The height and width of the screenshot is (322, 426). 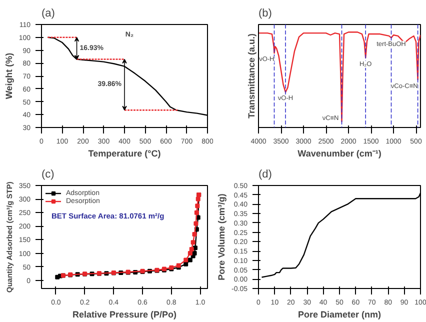 What do you see at coordinates (340, 153) in the screenshot?
I see `x-axis-title: Wavenumber (cm⁻¹)` at bounding box center [340, 153].